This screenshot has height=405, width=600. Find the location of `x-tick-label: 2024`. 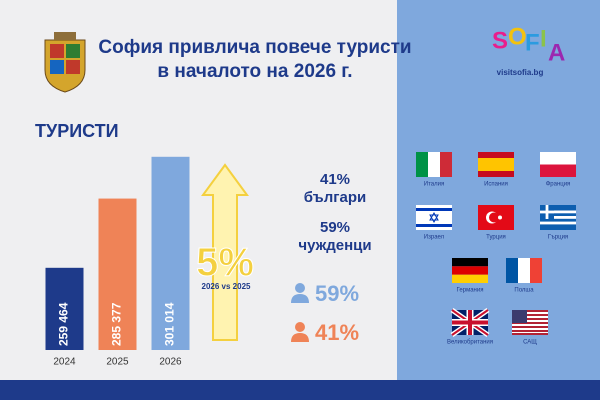

x-tick-label: 2024 is located at coordinates (64, 362).